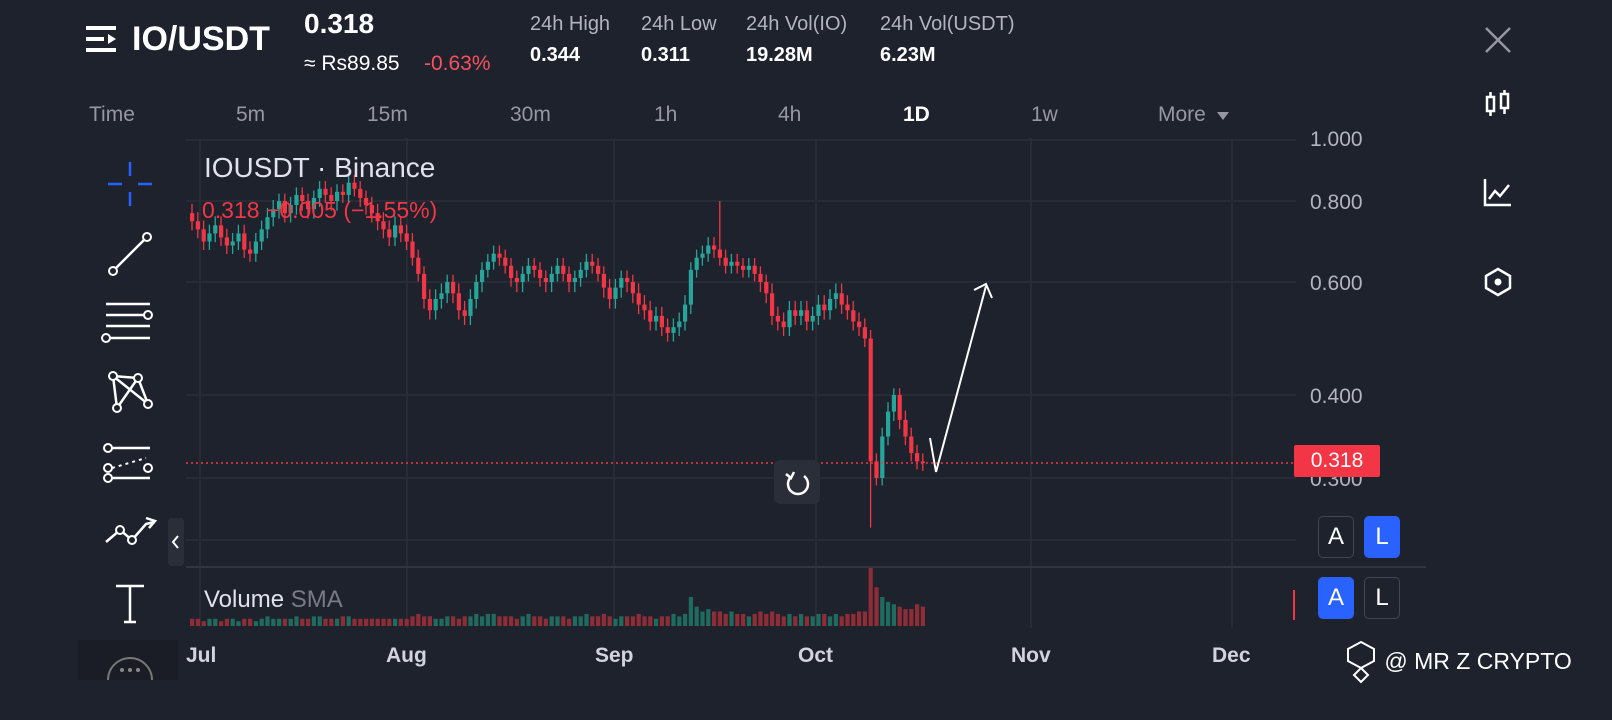 The width and height of the screenshot is (1612, 720). I want to click on log-scale-button-active: L, so click(1382, 537).